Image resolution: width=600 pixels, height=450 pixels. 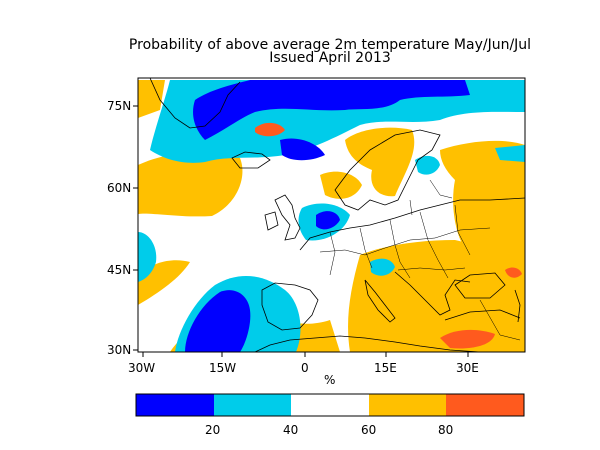 What do you see at coordinates (291, 430) in the screenshot?
I see `colorbar-tick-40: 40` at bounding box center [291, 430].